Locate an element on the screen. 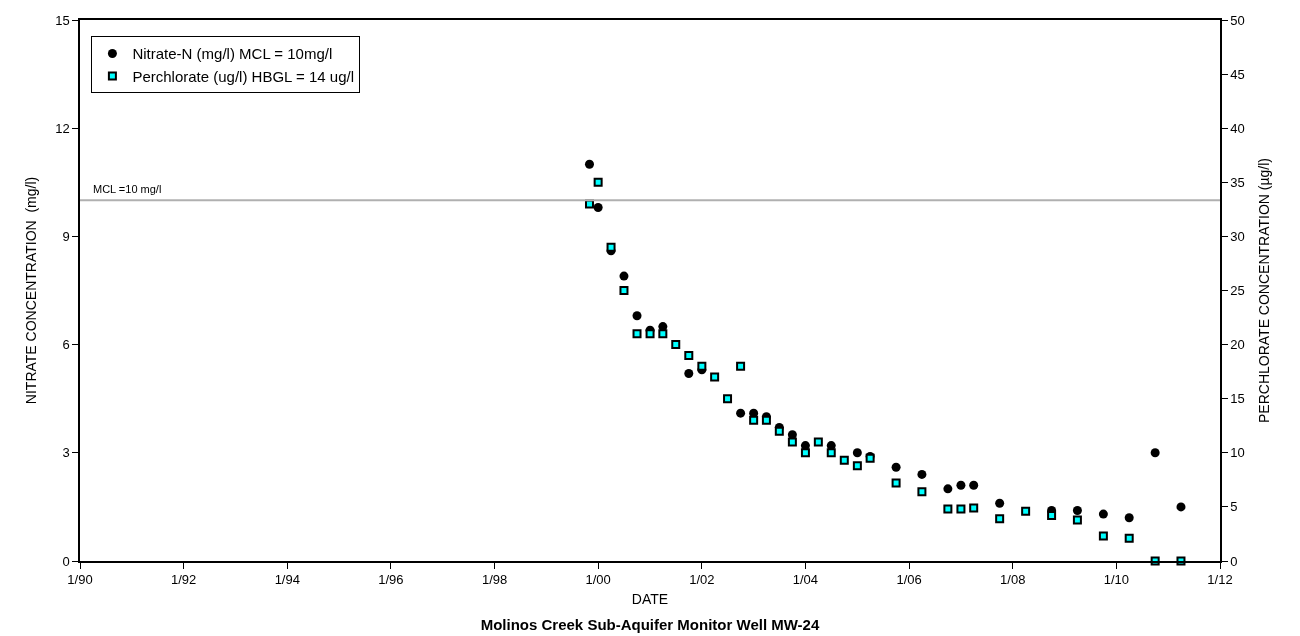  y2-tick-label: 50 is located at coordinates (1237, 20).